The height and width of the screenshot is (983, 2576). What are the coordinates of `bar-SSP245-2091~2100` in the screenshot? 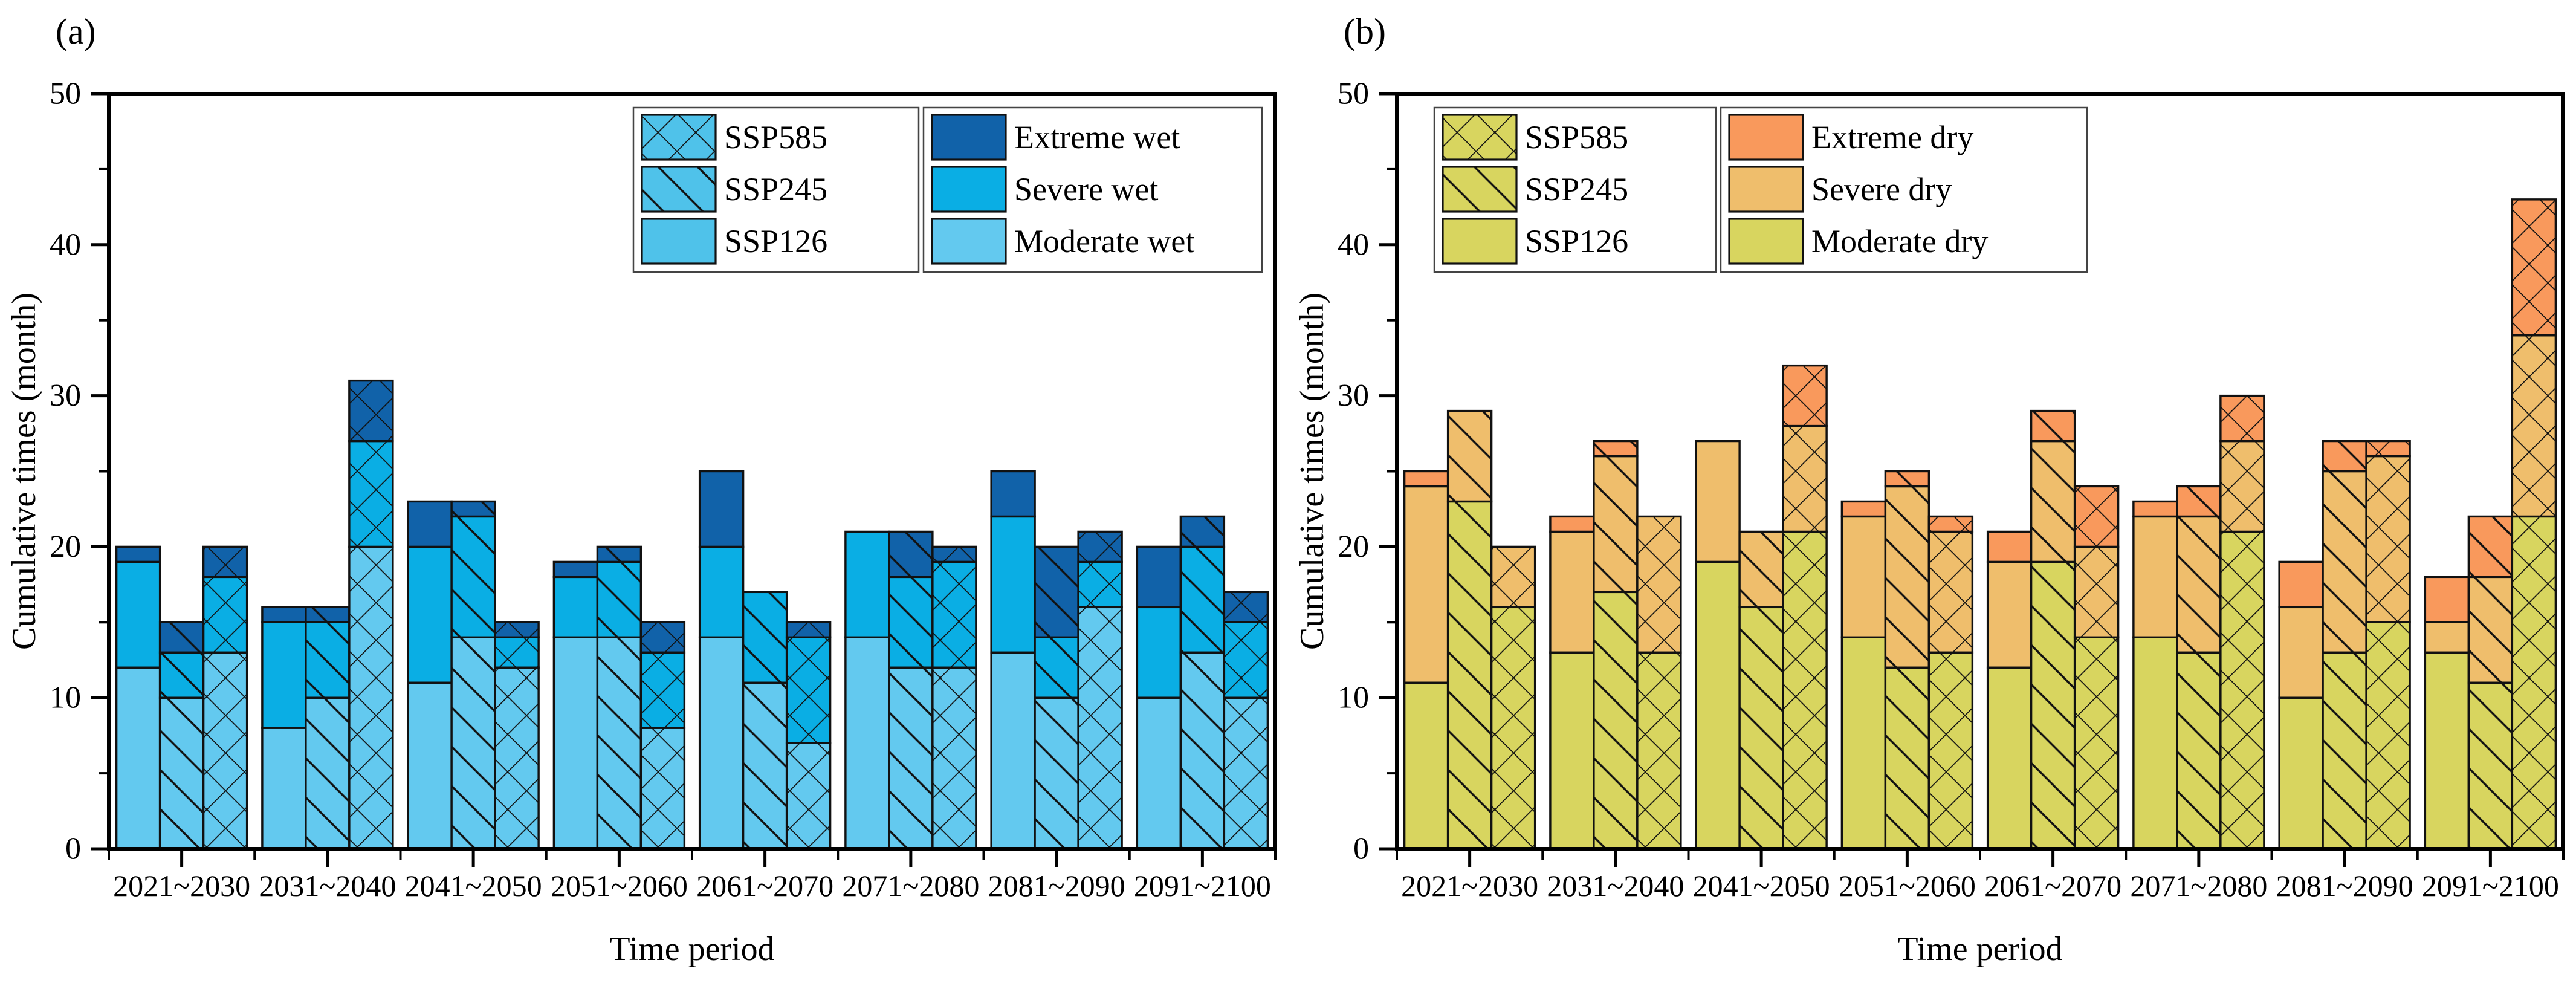 It's located at (2490, 682).